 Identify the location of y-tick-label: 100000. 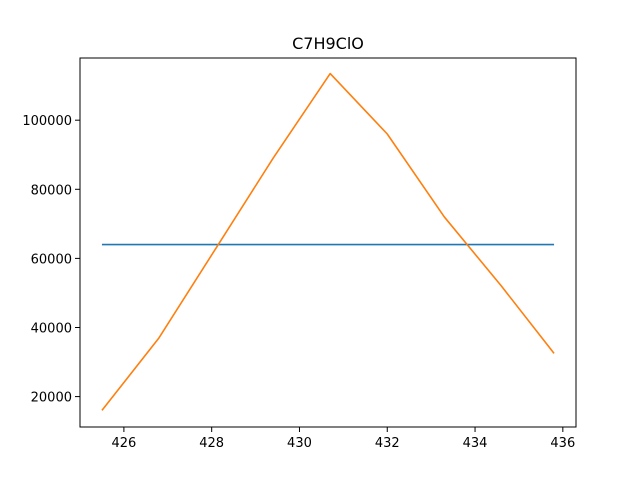
(47, 121).